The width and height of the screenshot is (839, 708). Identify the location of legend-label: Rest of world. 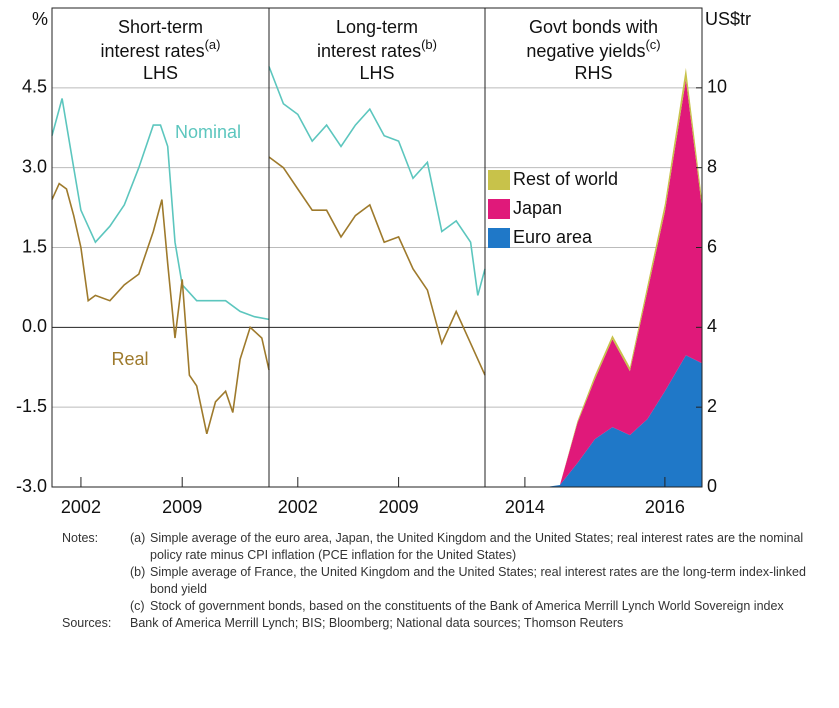
(565, 179).